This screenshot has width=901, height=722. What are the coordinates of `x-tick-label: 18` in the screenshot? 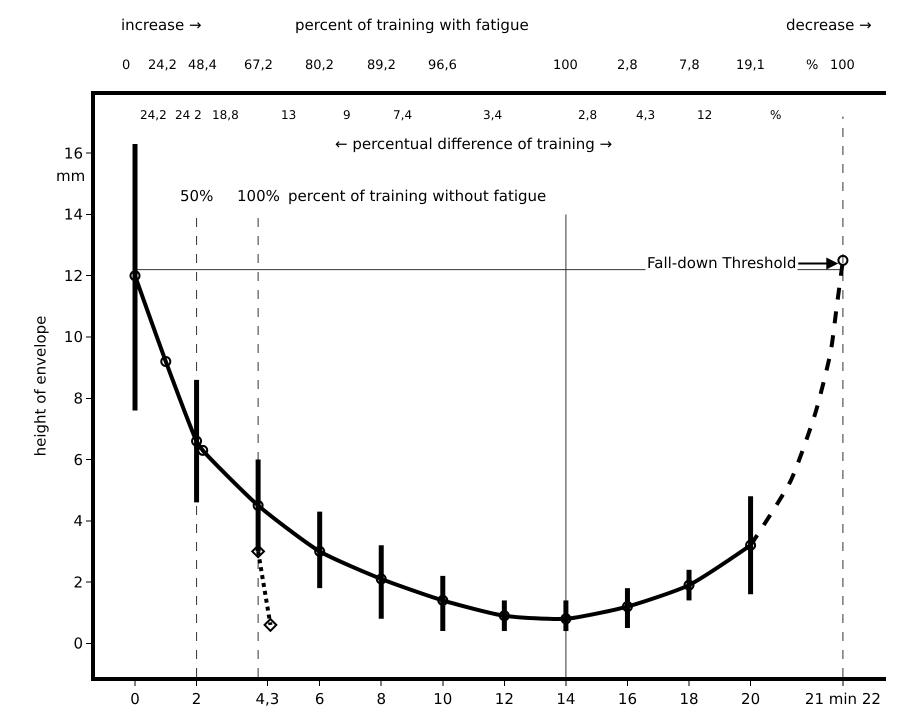 It's located at (689, 699).